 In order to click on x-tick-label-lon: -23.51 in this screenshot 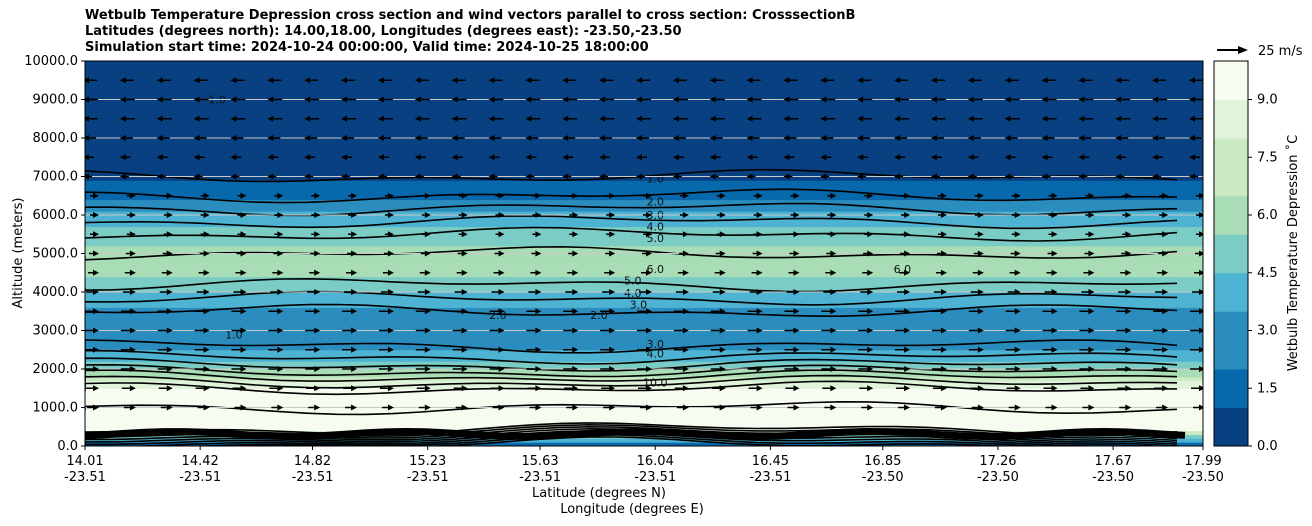, I will do `click(200, 477)`.